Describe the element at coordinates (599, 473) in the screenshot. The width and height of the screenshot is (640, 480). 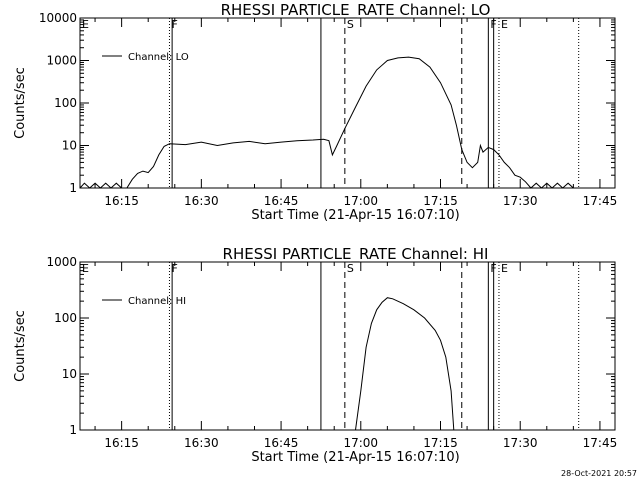
I see `footer-timestamp: 28-Oct-2021 20:57` at that location.